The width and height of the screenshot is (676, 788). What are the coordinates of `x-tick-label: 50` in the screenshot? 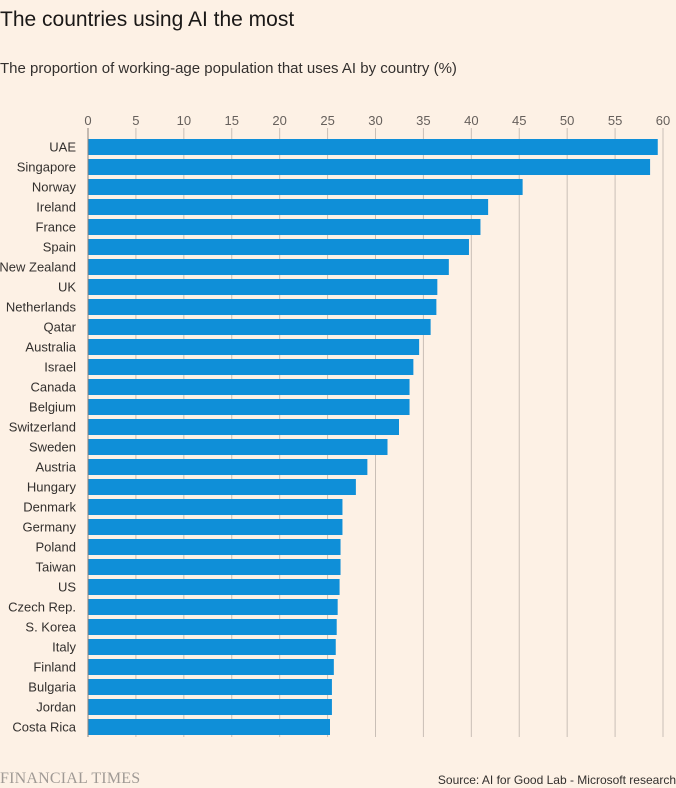 It's located at (567, 120).